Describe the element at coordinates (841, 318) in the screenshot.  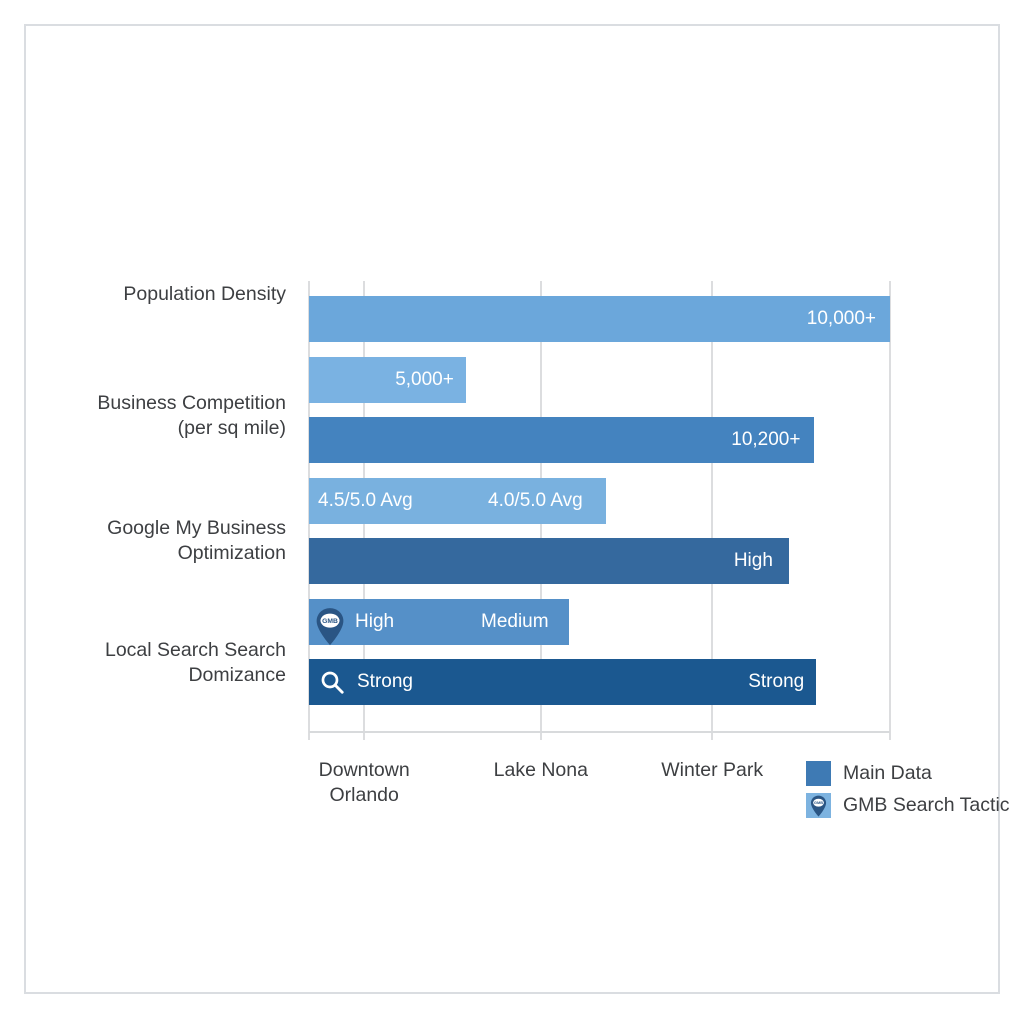
I see `bar-value-label: 10,000+` at that location.